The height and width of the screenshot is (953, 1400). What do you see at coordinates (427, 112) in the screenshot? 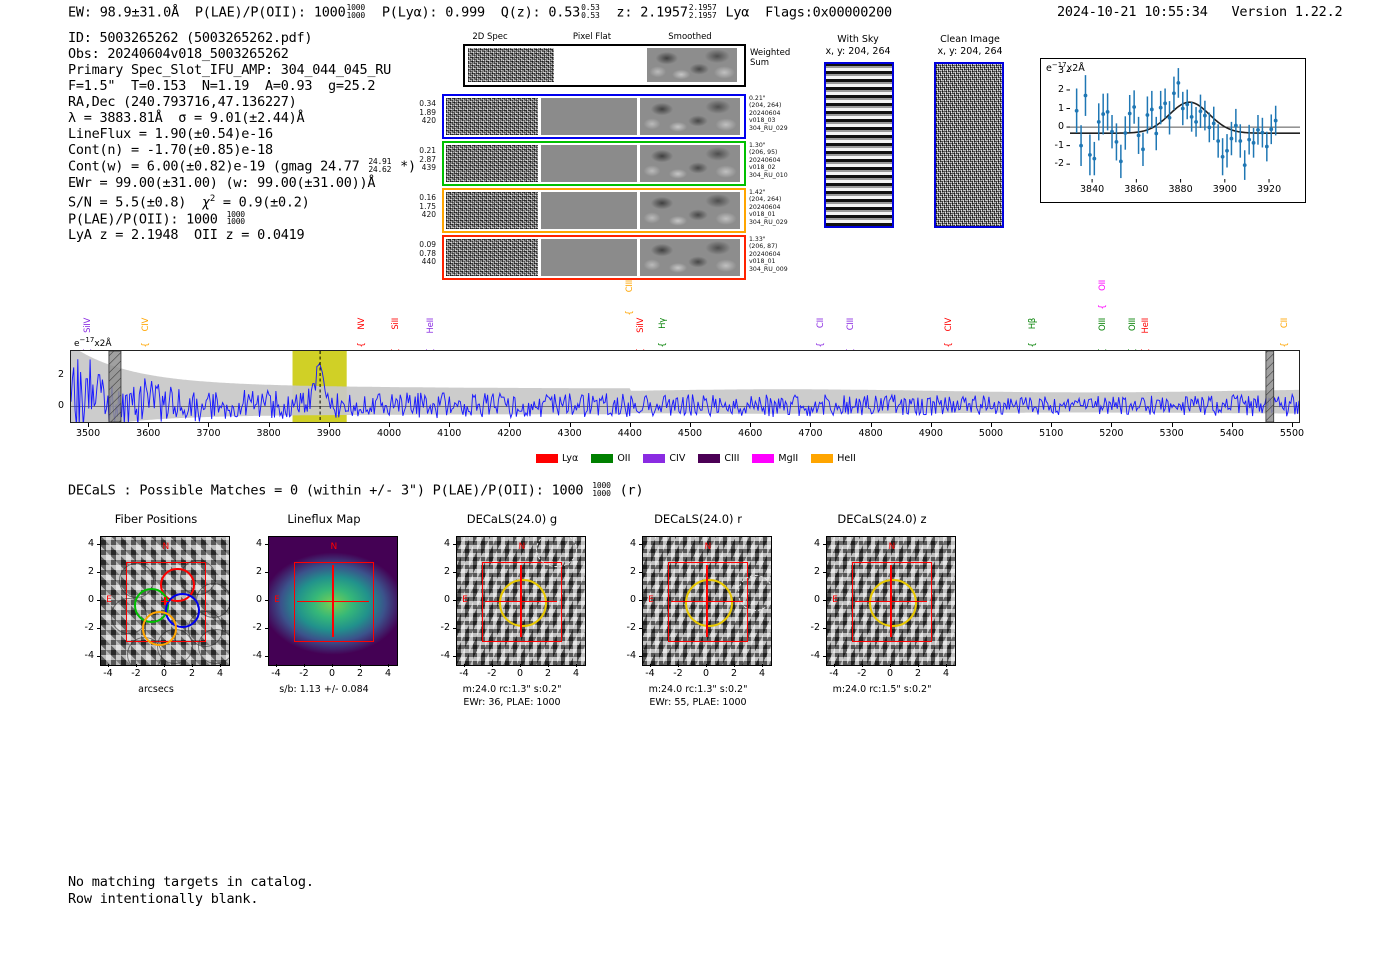
I see `twod-row-left-stats: 0.34 1.89 420` at bounding box center [427, 112].